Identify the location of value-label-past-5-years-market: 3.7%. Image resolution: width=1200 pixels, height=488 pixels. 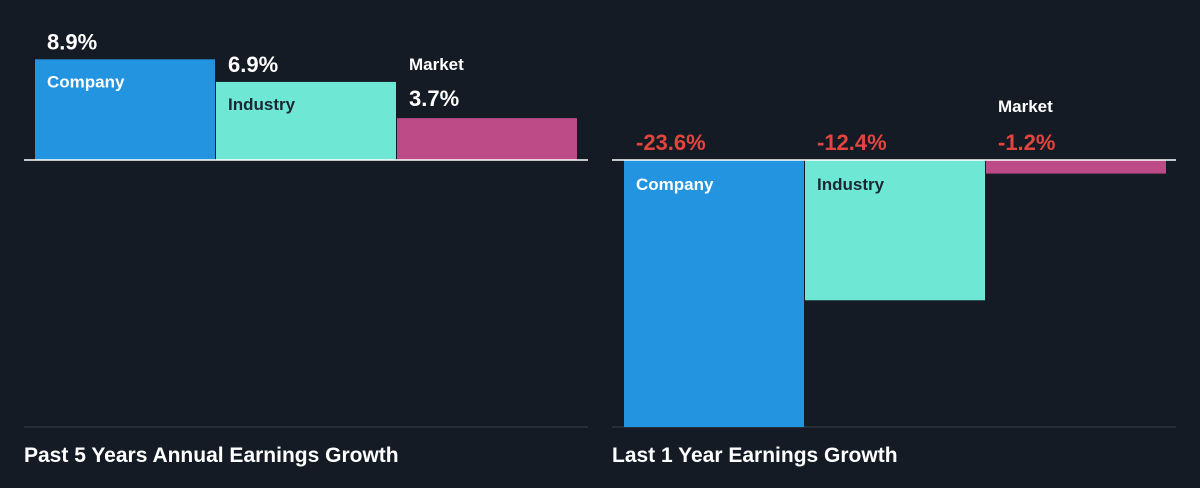
(434, 98).